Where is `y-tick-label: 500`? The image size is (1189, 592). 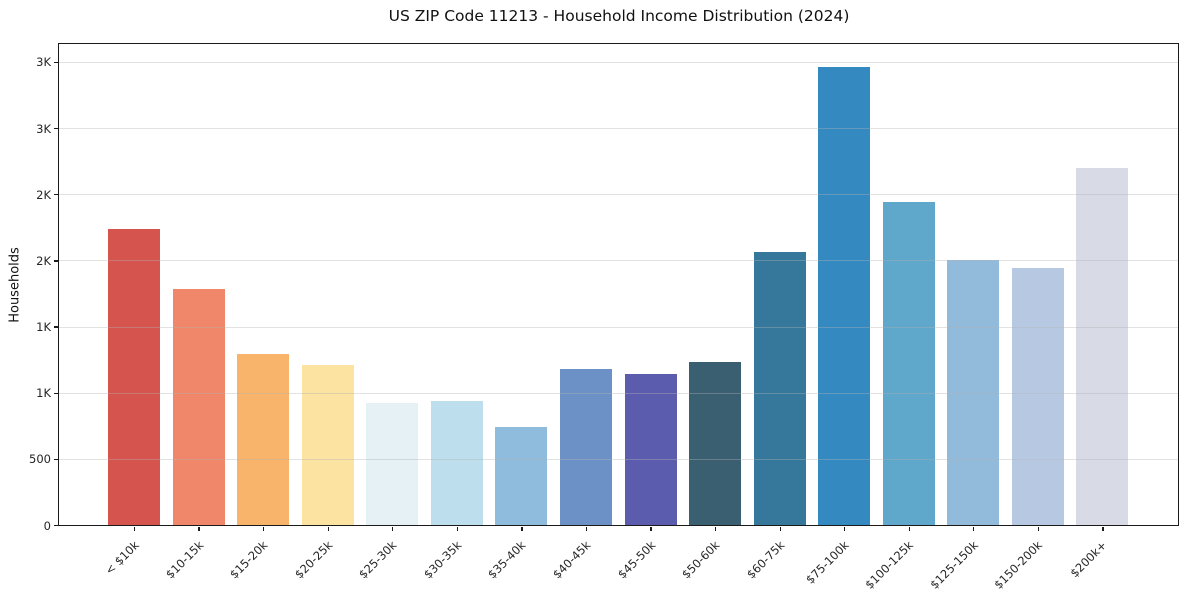 y-tick-label: 500 is located at coordinates (40, 459).